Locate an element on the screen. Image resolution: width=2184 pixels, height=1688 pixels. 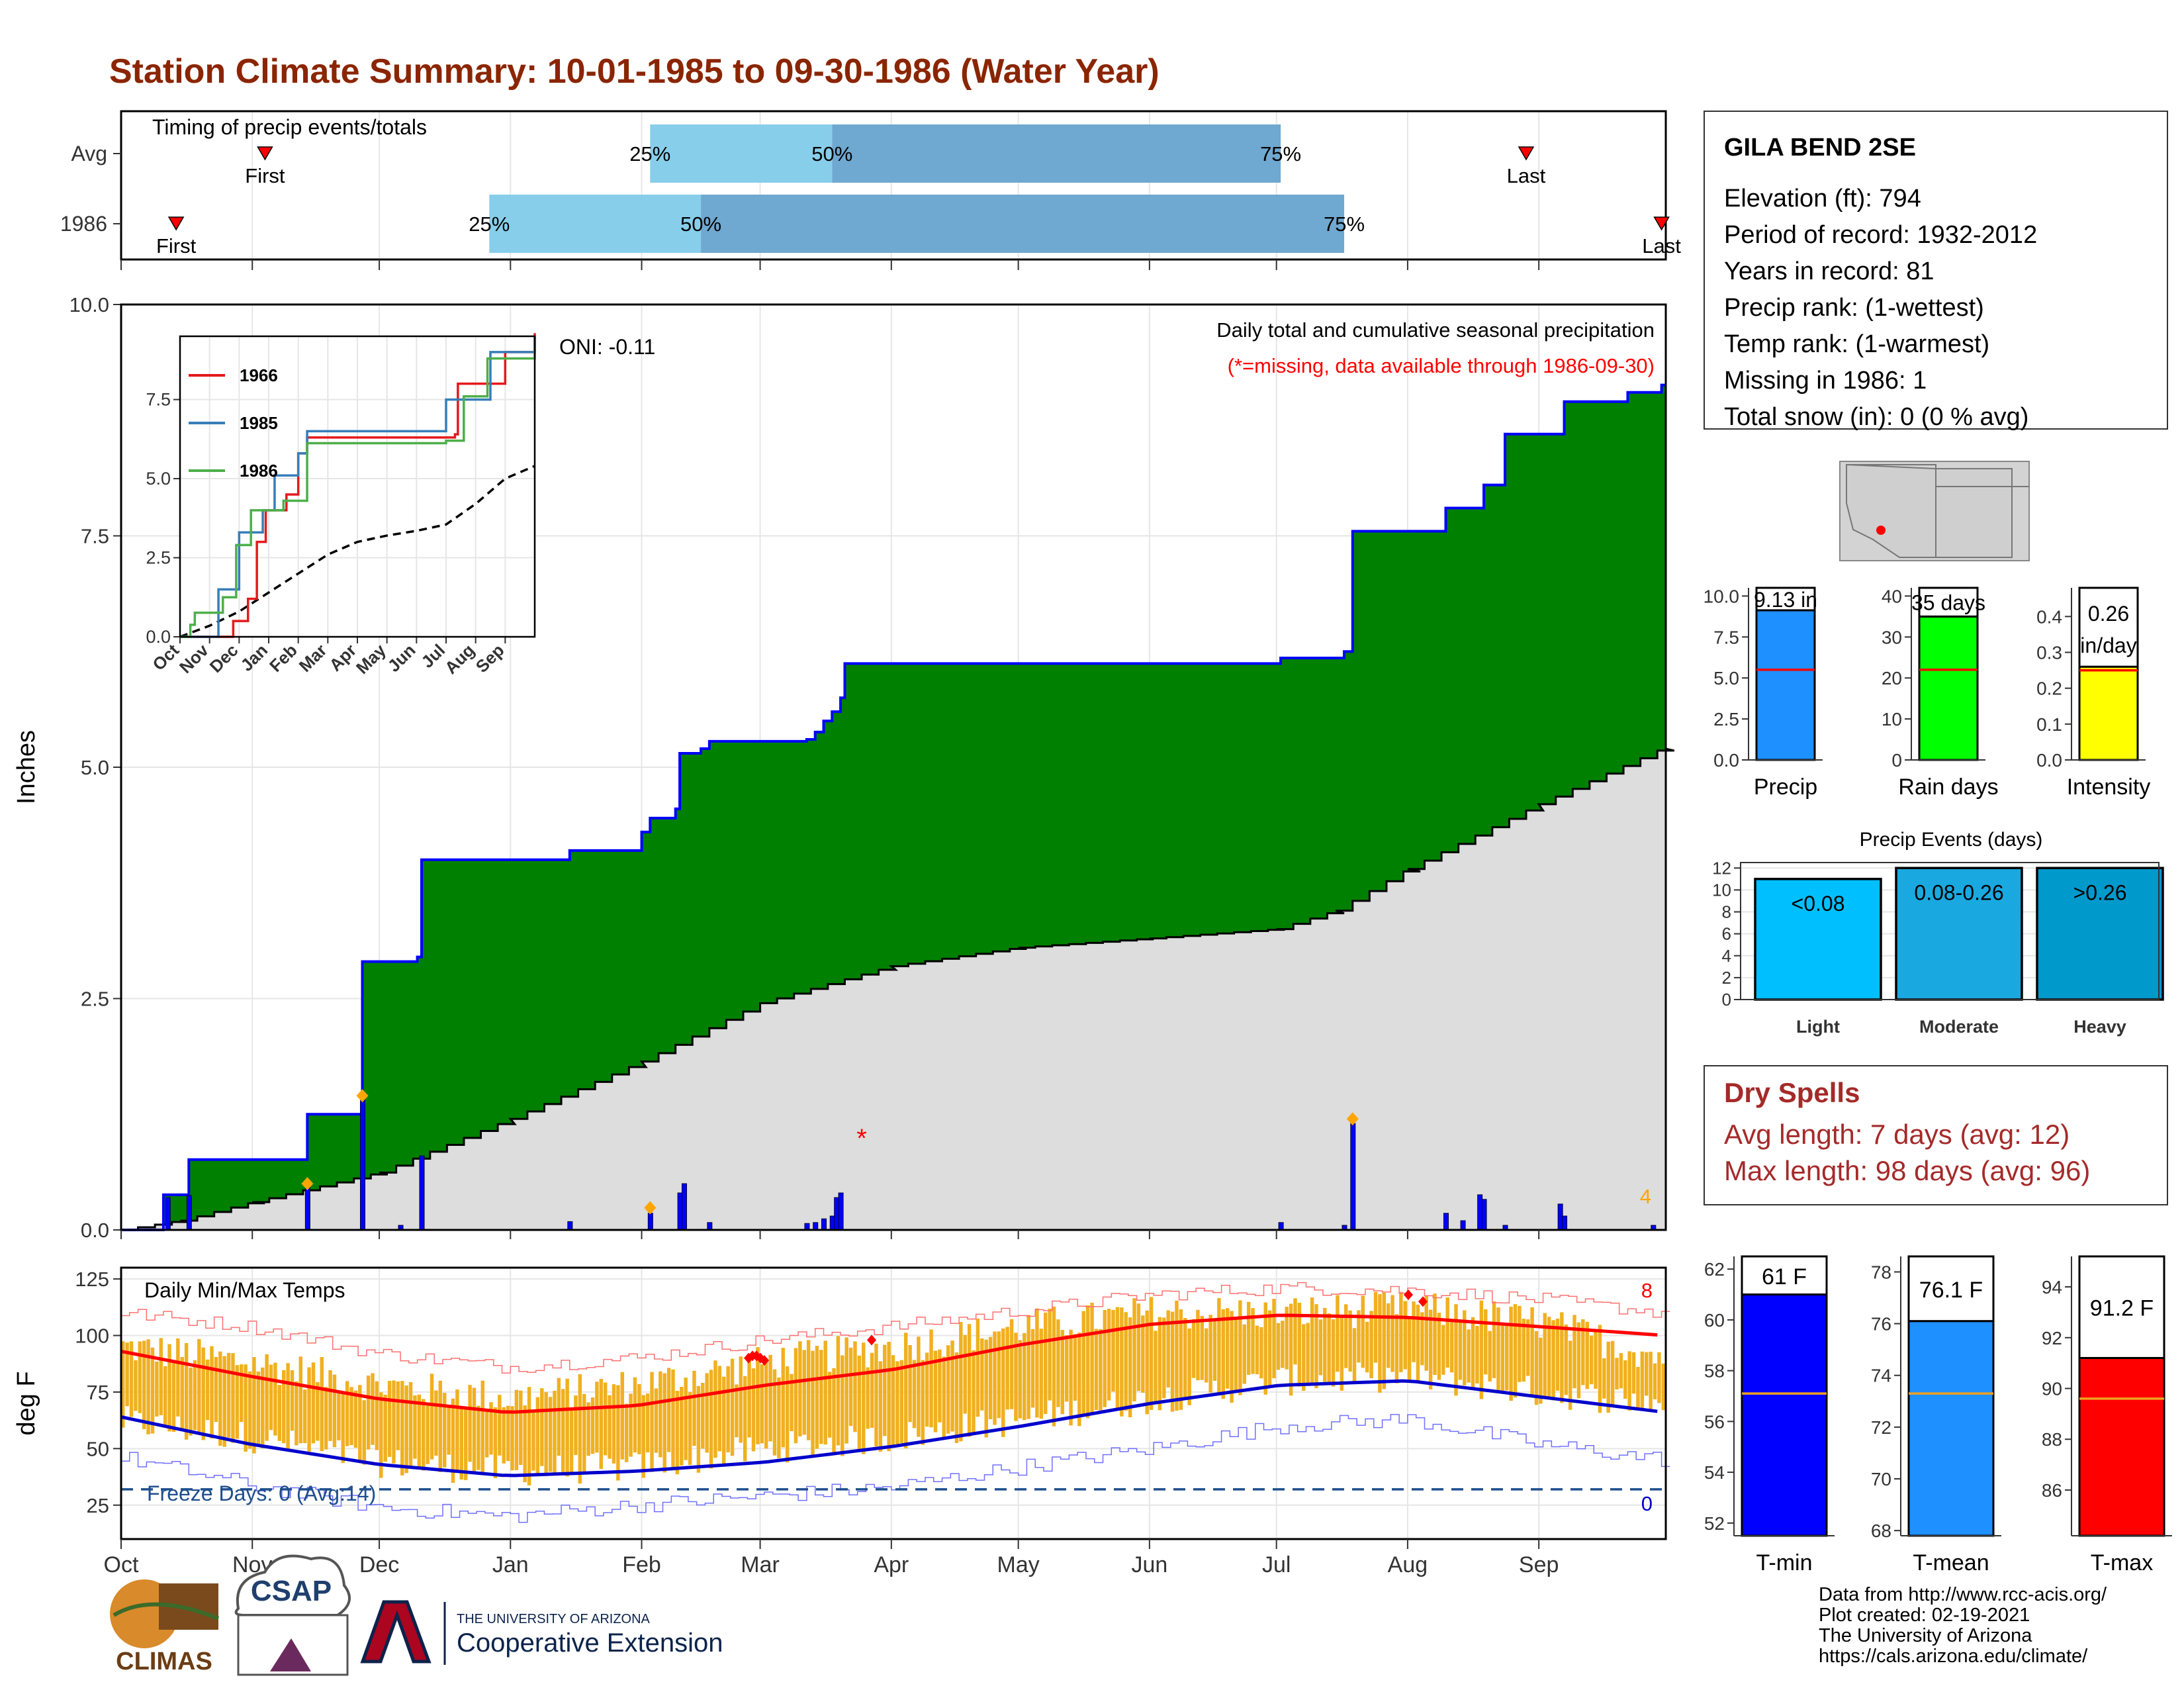
temp-max-label-box is located at coordinates (2121, 1307).